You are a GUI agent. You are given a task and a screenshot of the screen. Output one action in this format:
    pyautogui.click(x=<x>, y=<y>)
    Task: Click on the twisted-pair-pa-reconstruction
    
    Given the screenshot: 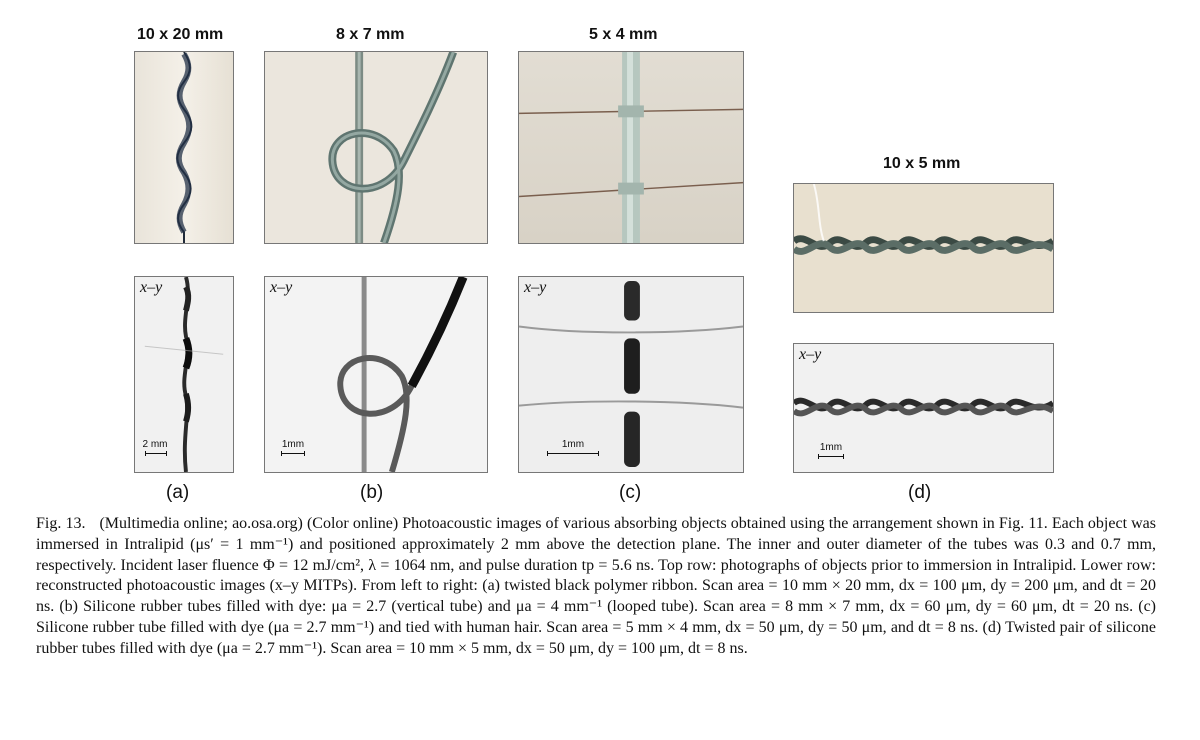 What is the action you would take?
    pyautogui.click(x=923, y=408)
    